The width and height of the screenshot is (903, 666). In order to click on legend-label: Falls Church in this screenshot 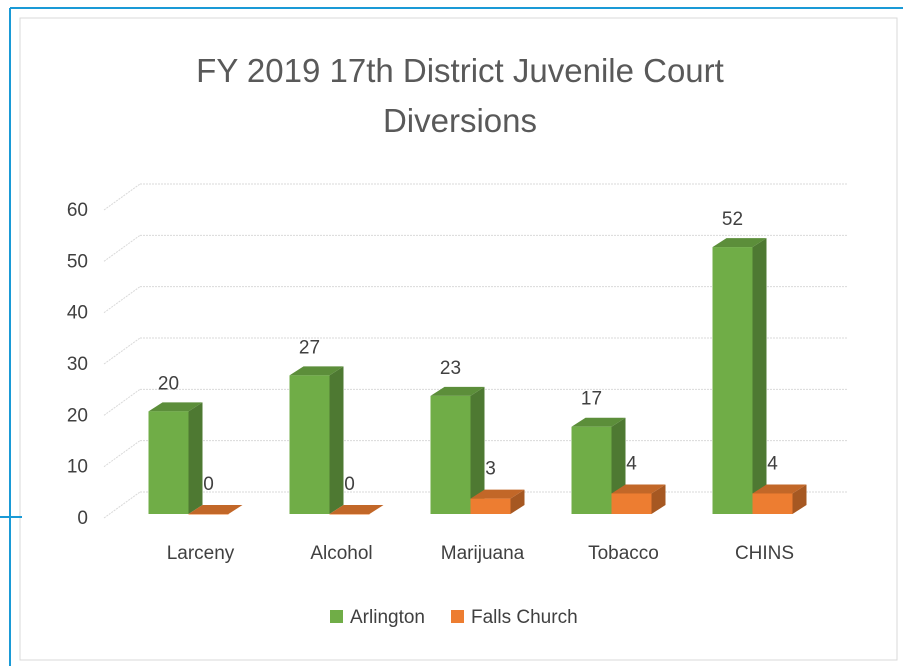, I will do `click(524, 617)`.